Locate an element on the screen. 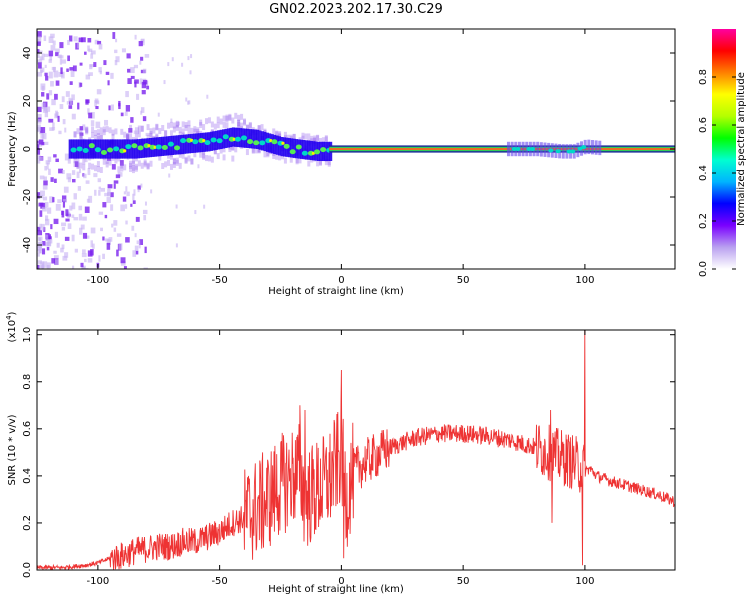  x-tick-label: -100 is located at coordinates (98, 581).